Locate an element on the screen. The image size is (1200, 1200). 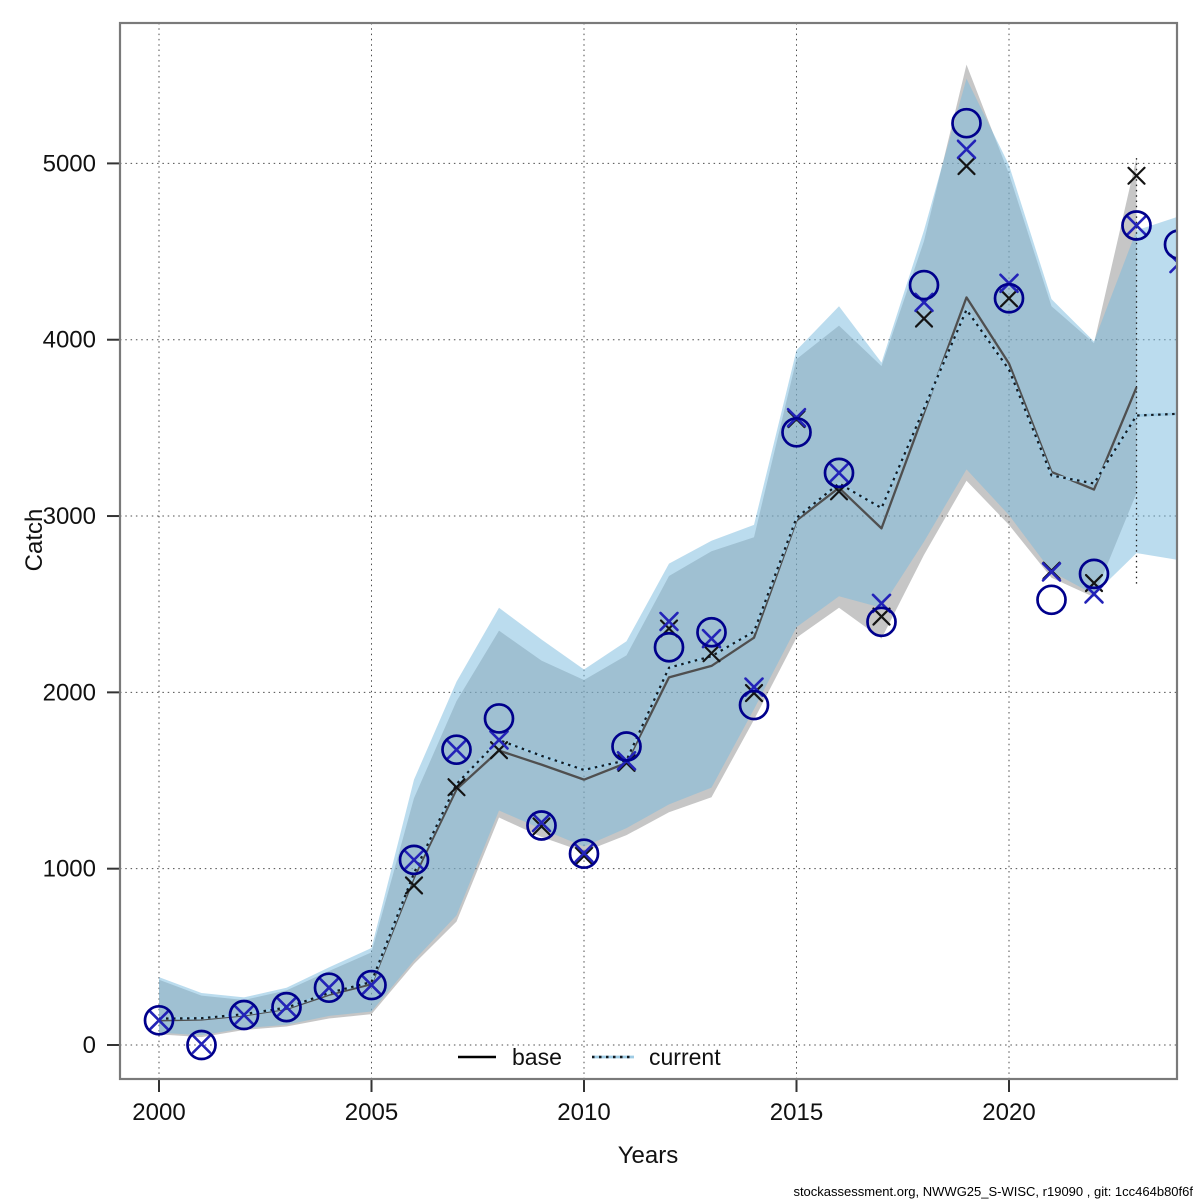
marker-base-x-2020 is located at coordinates (1009, 298).